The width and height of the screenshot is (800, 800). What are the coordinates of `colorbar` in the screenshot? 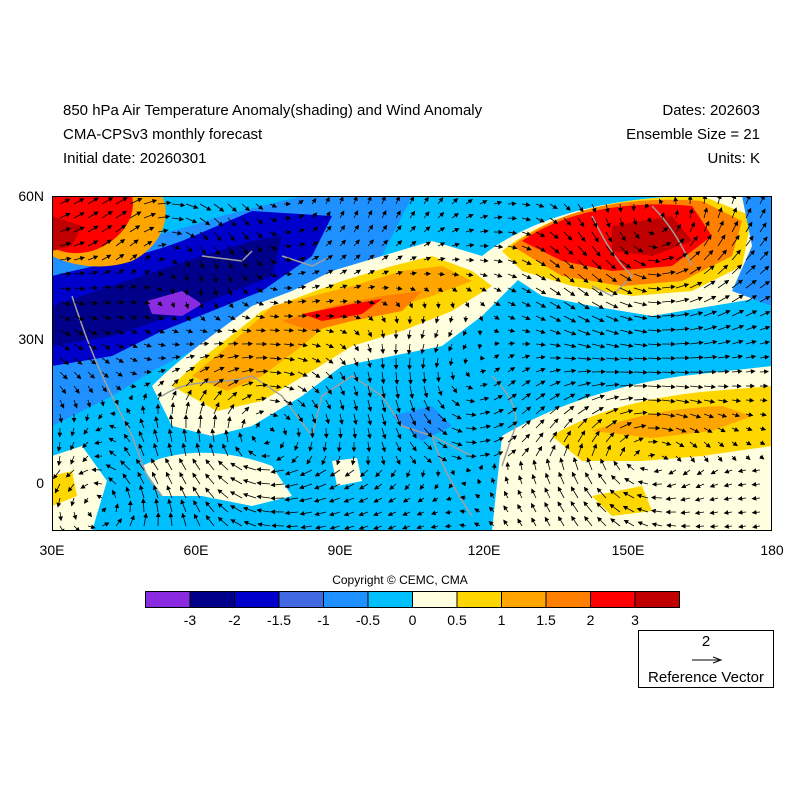 It's located at (412, 599).